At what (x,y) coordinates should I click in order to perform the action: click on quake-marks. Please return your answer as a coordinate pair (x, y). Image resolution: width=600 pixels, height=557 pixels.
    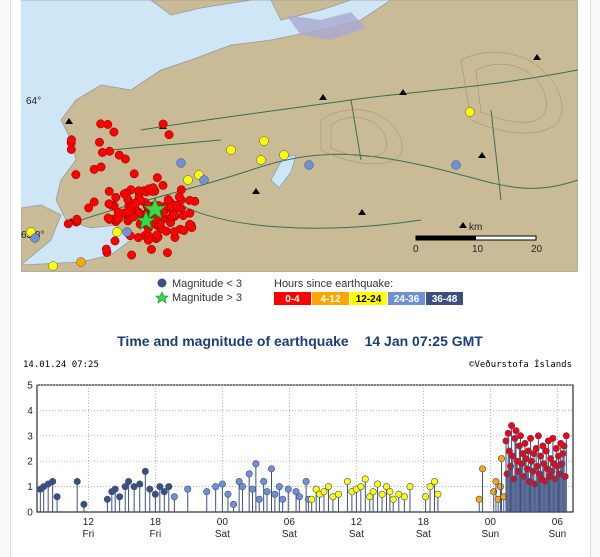
    Looking at the image, I should click on (303, 467).